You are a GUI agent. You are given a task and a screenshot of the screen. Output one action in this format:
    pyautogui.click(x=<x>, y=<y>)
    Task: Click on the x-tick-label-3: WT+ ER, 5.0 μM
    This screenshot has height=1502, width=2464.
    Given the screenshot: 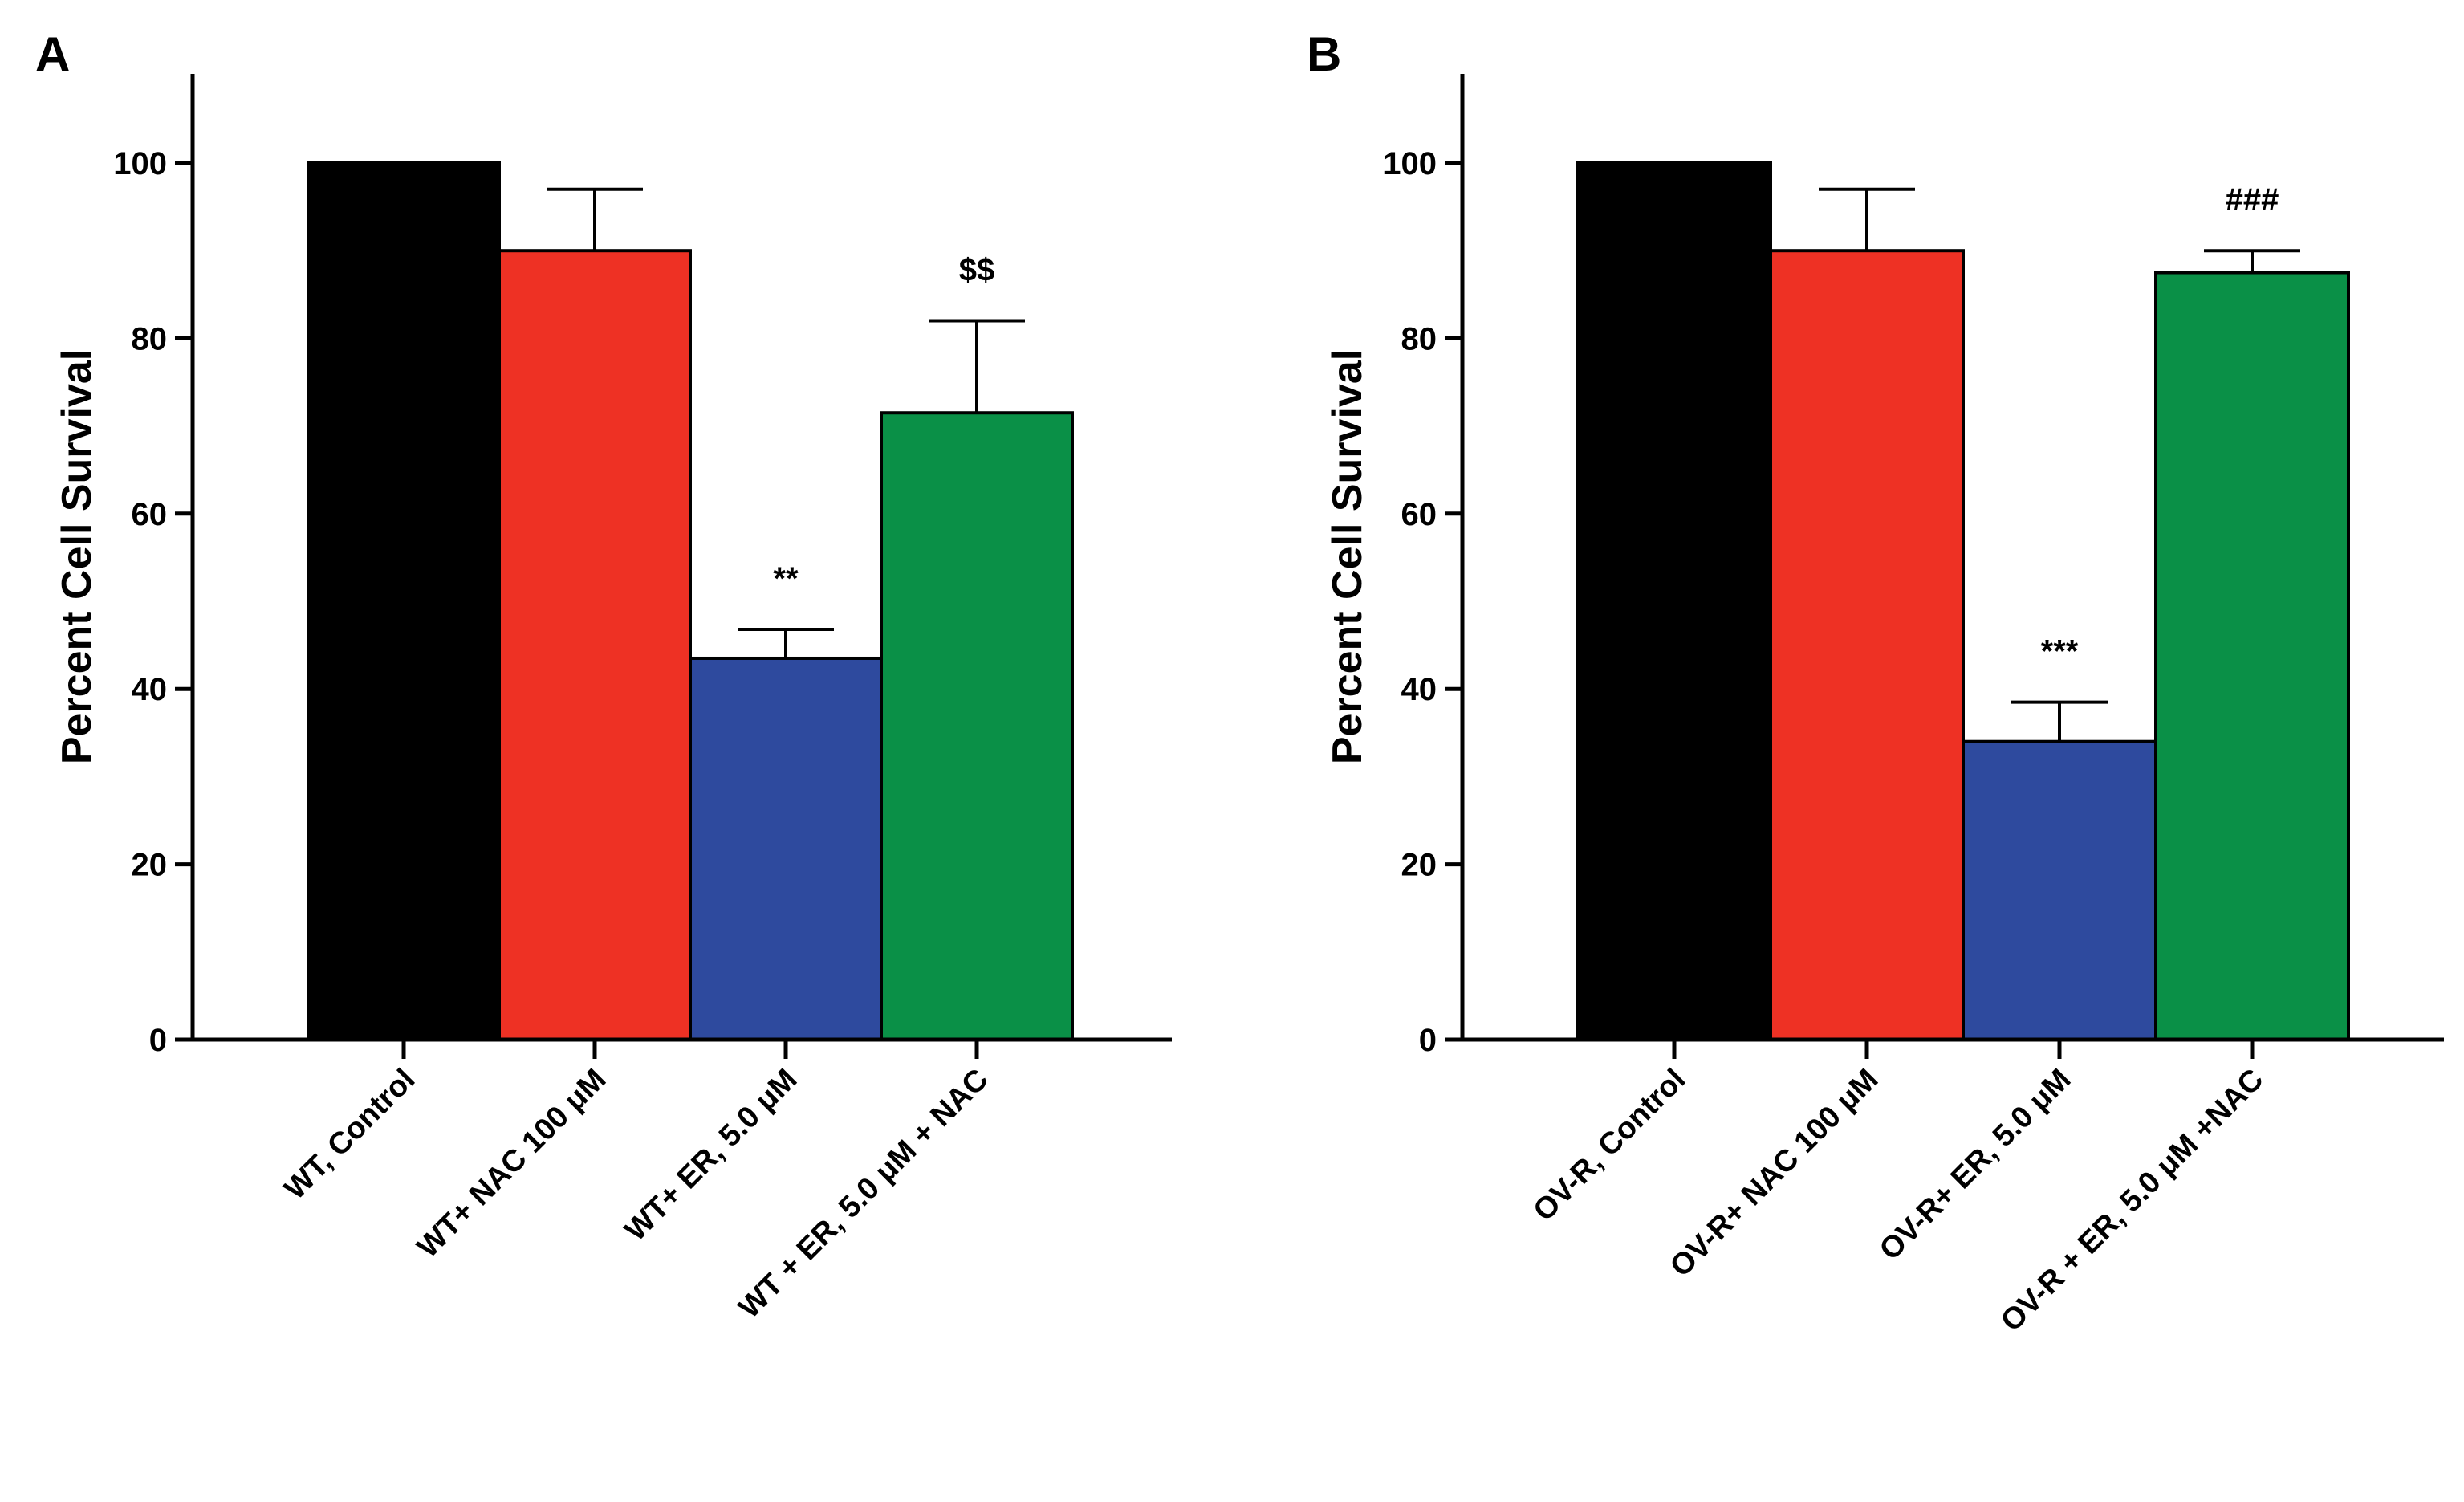 What is the action you would take?
    pyautogui.click(x=711, y=1155)
    